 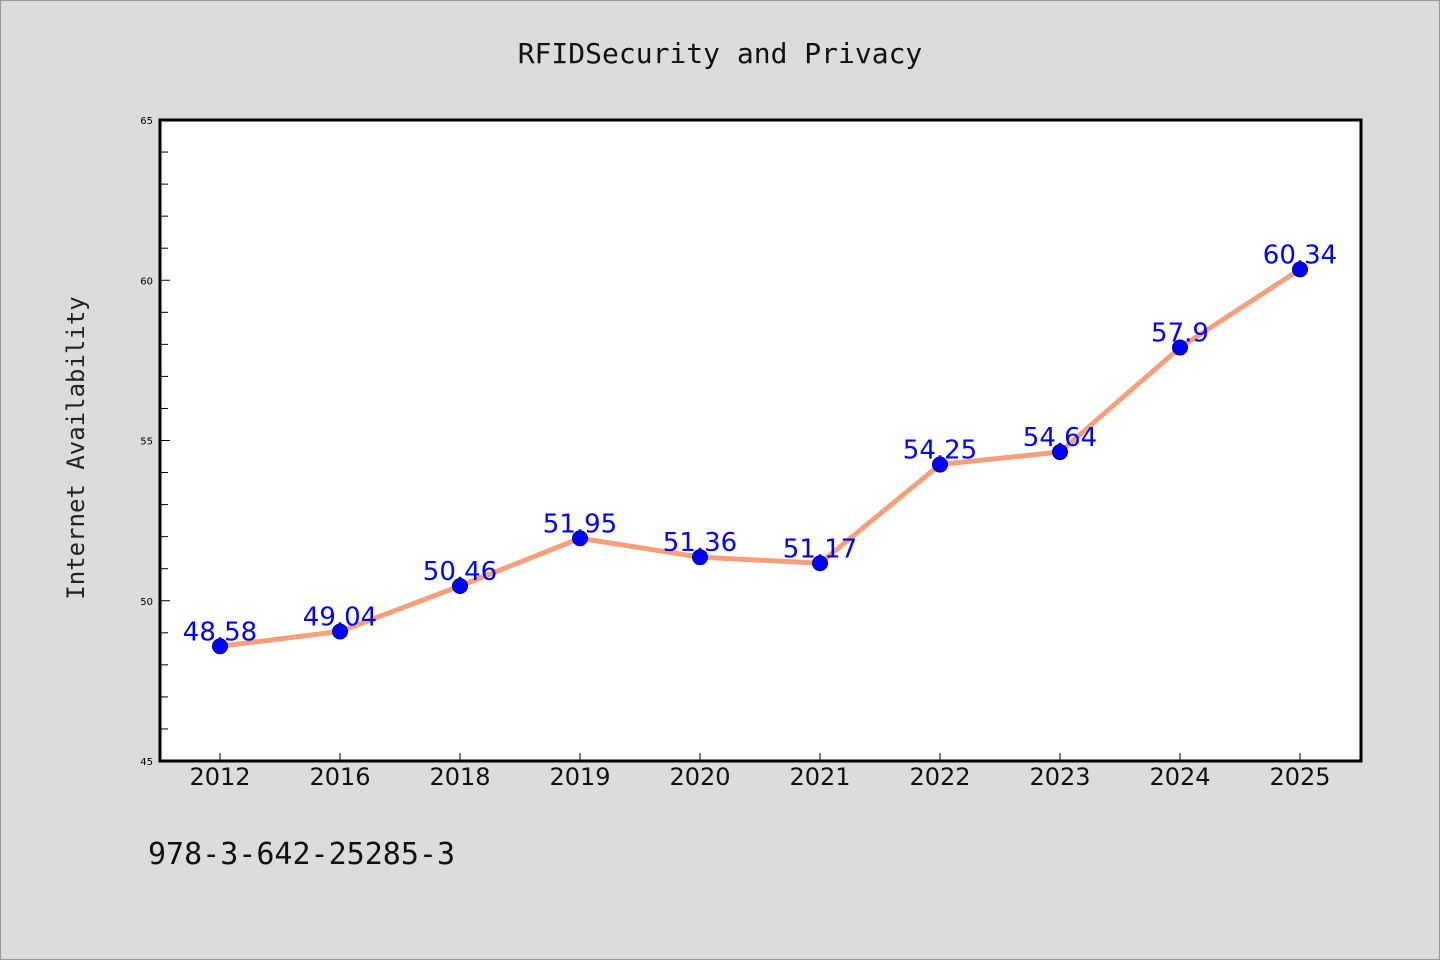 I want to click on x-tick-label: 2024, so click(x=1179, y=777).